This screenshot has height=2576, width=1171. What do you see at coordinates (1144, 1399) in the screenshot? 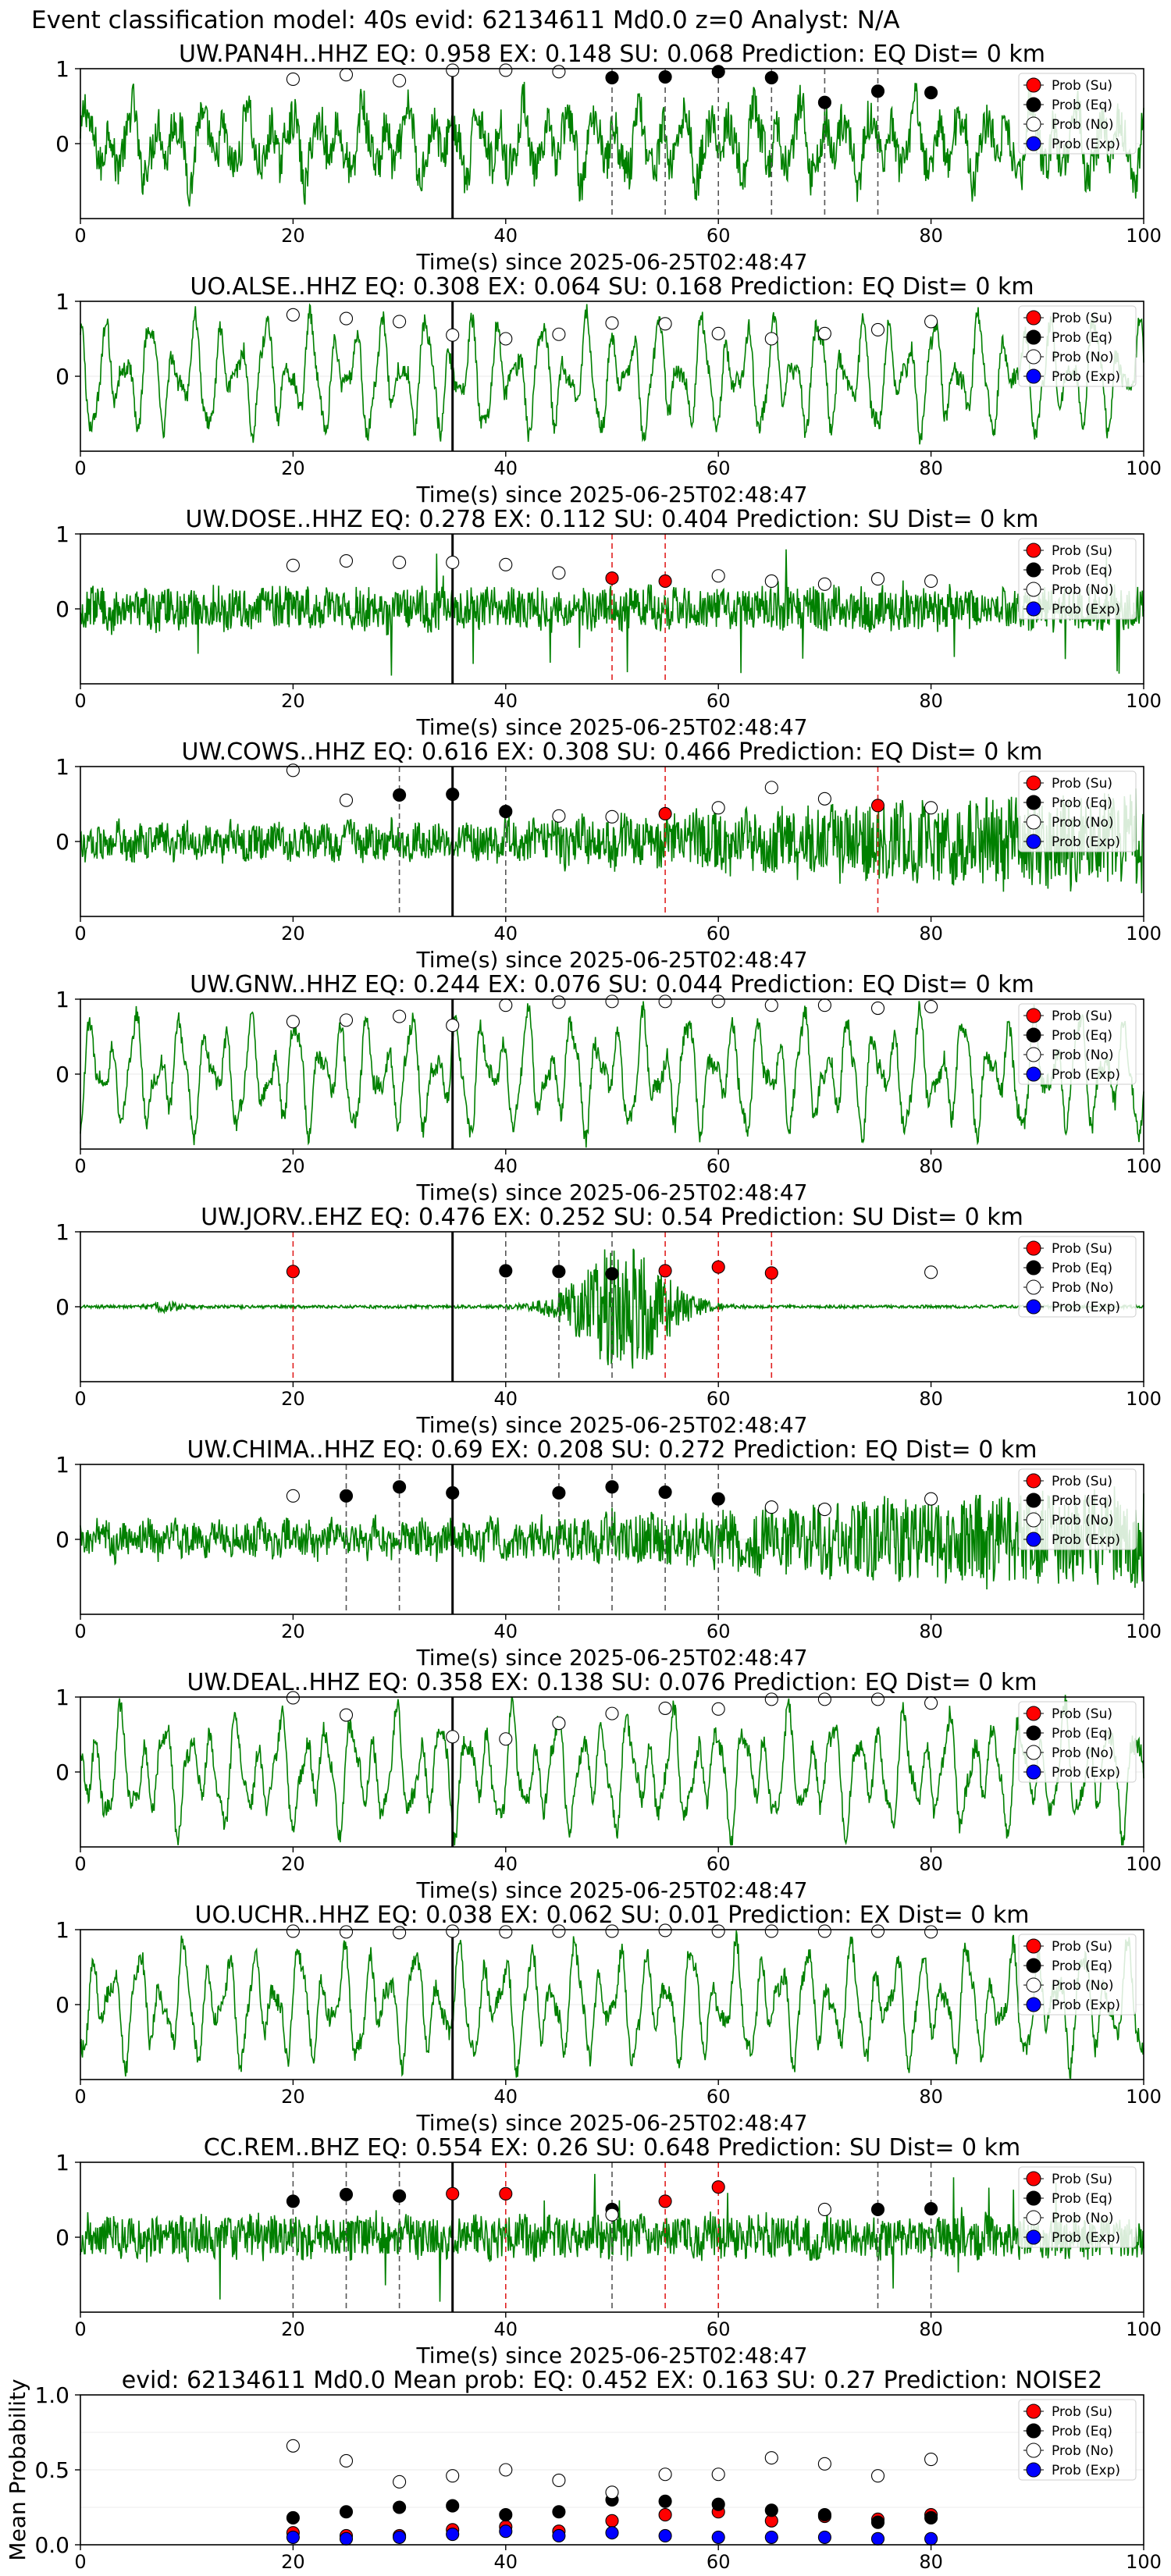
I see `x-tick-label: 100` at bounding box center [1144, 1399].